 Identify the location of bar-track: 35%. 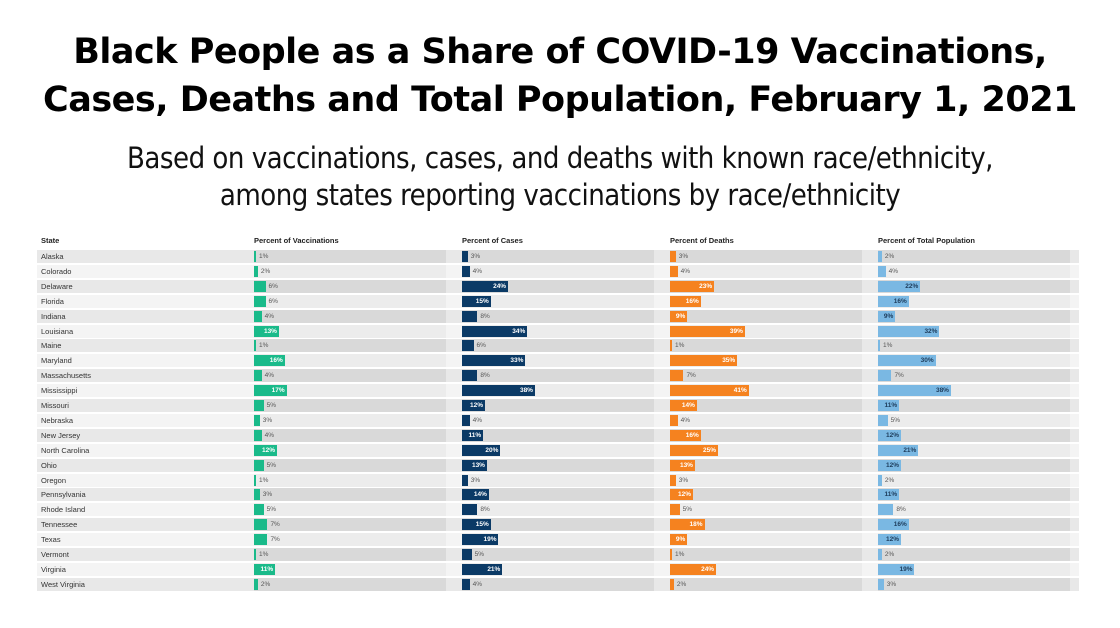
(766, 361).